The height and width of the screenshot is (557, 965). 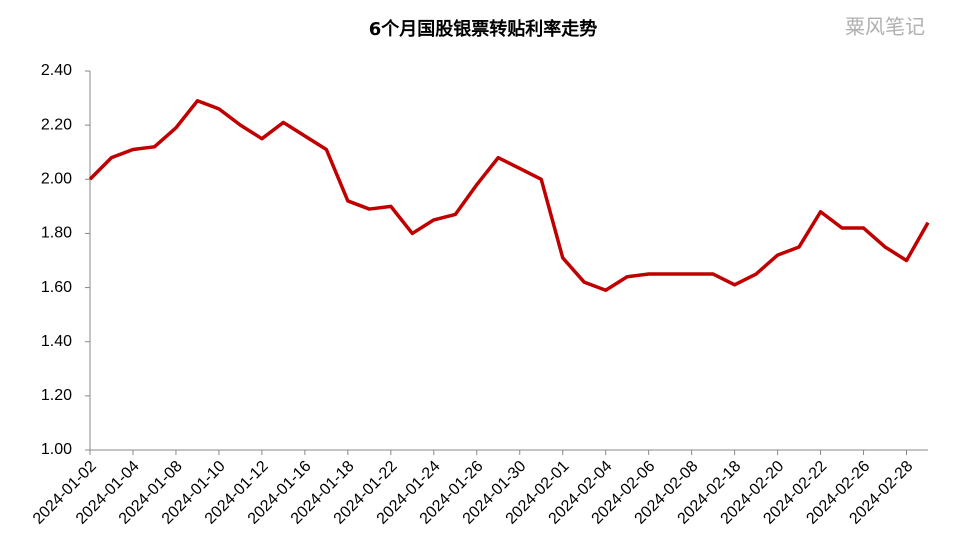 I want to click on y-tick-label: 1.80, so click(x=56, y=233).